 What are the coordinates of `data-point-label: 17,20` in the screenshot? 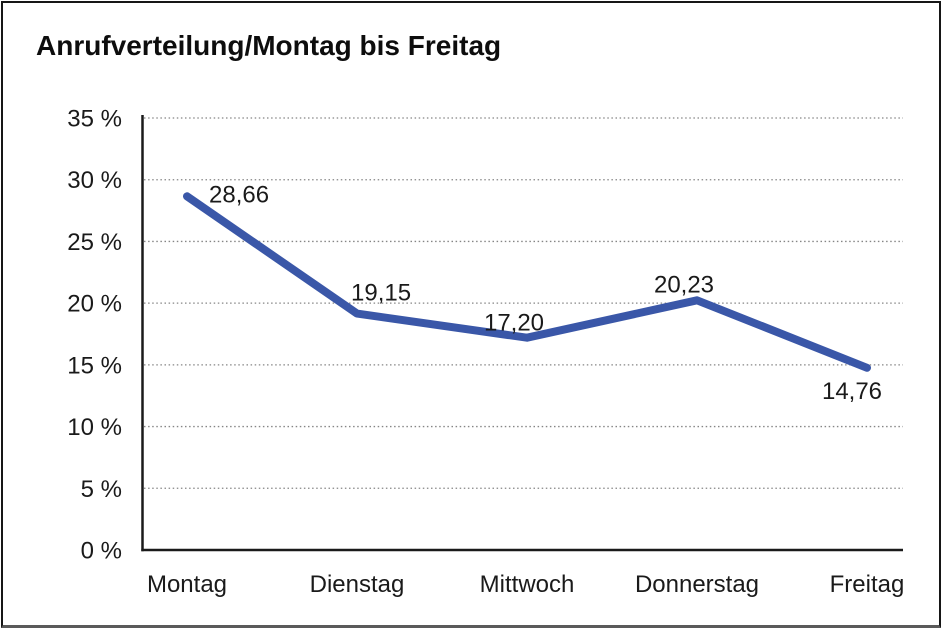 It's located at (514, 323).